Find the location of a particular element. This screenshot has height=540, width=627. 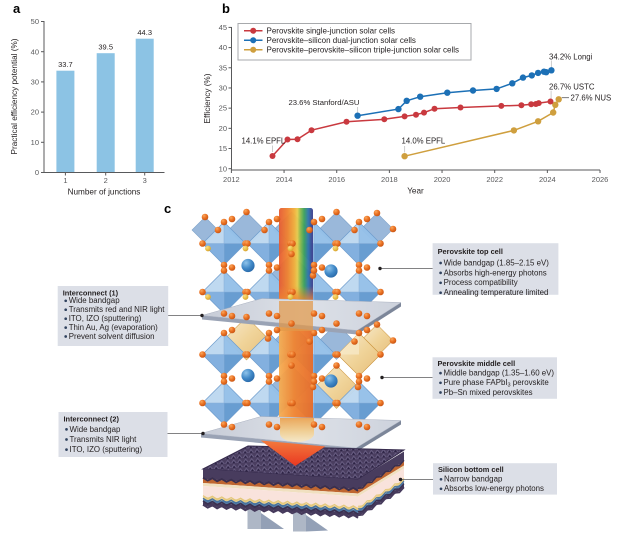

svg-text: 44.3 is located at coordinates (144, 32).